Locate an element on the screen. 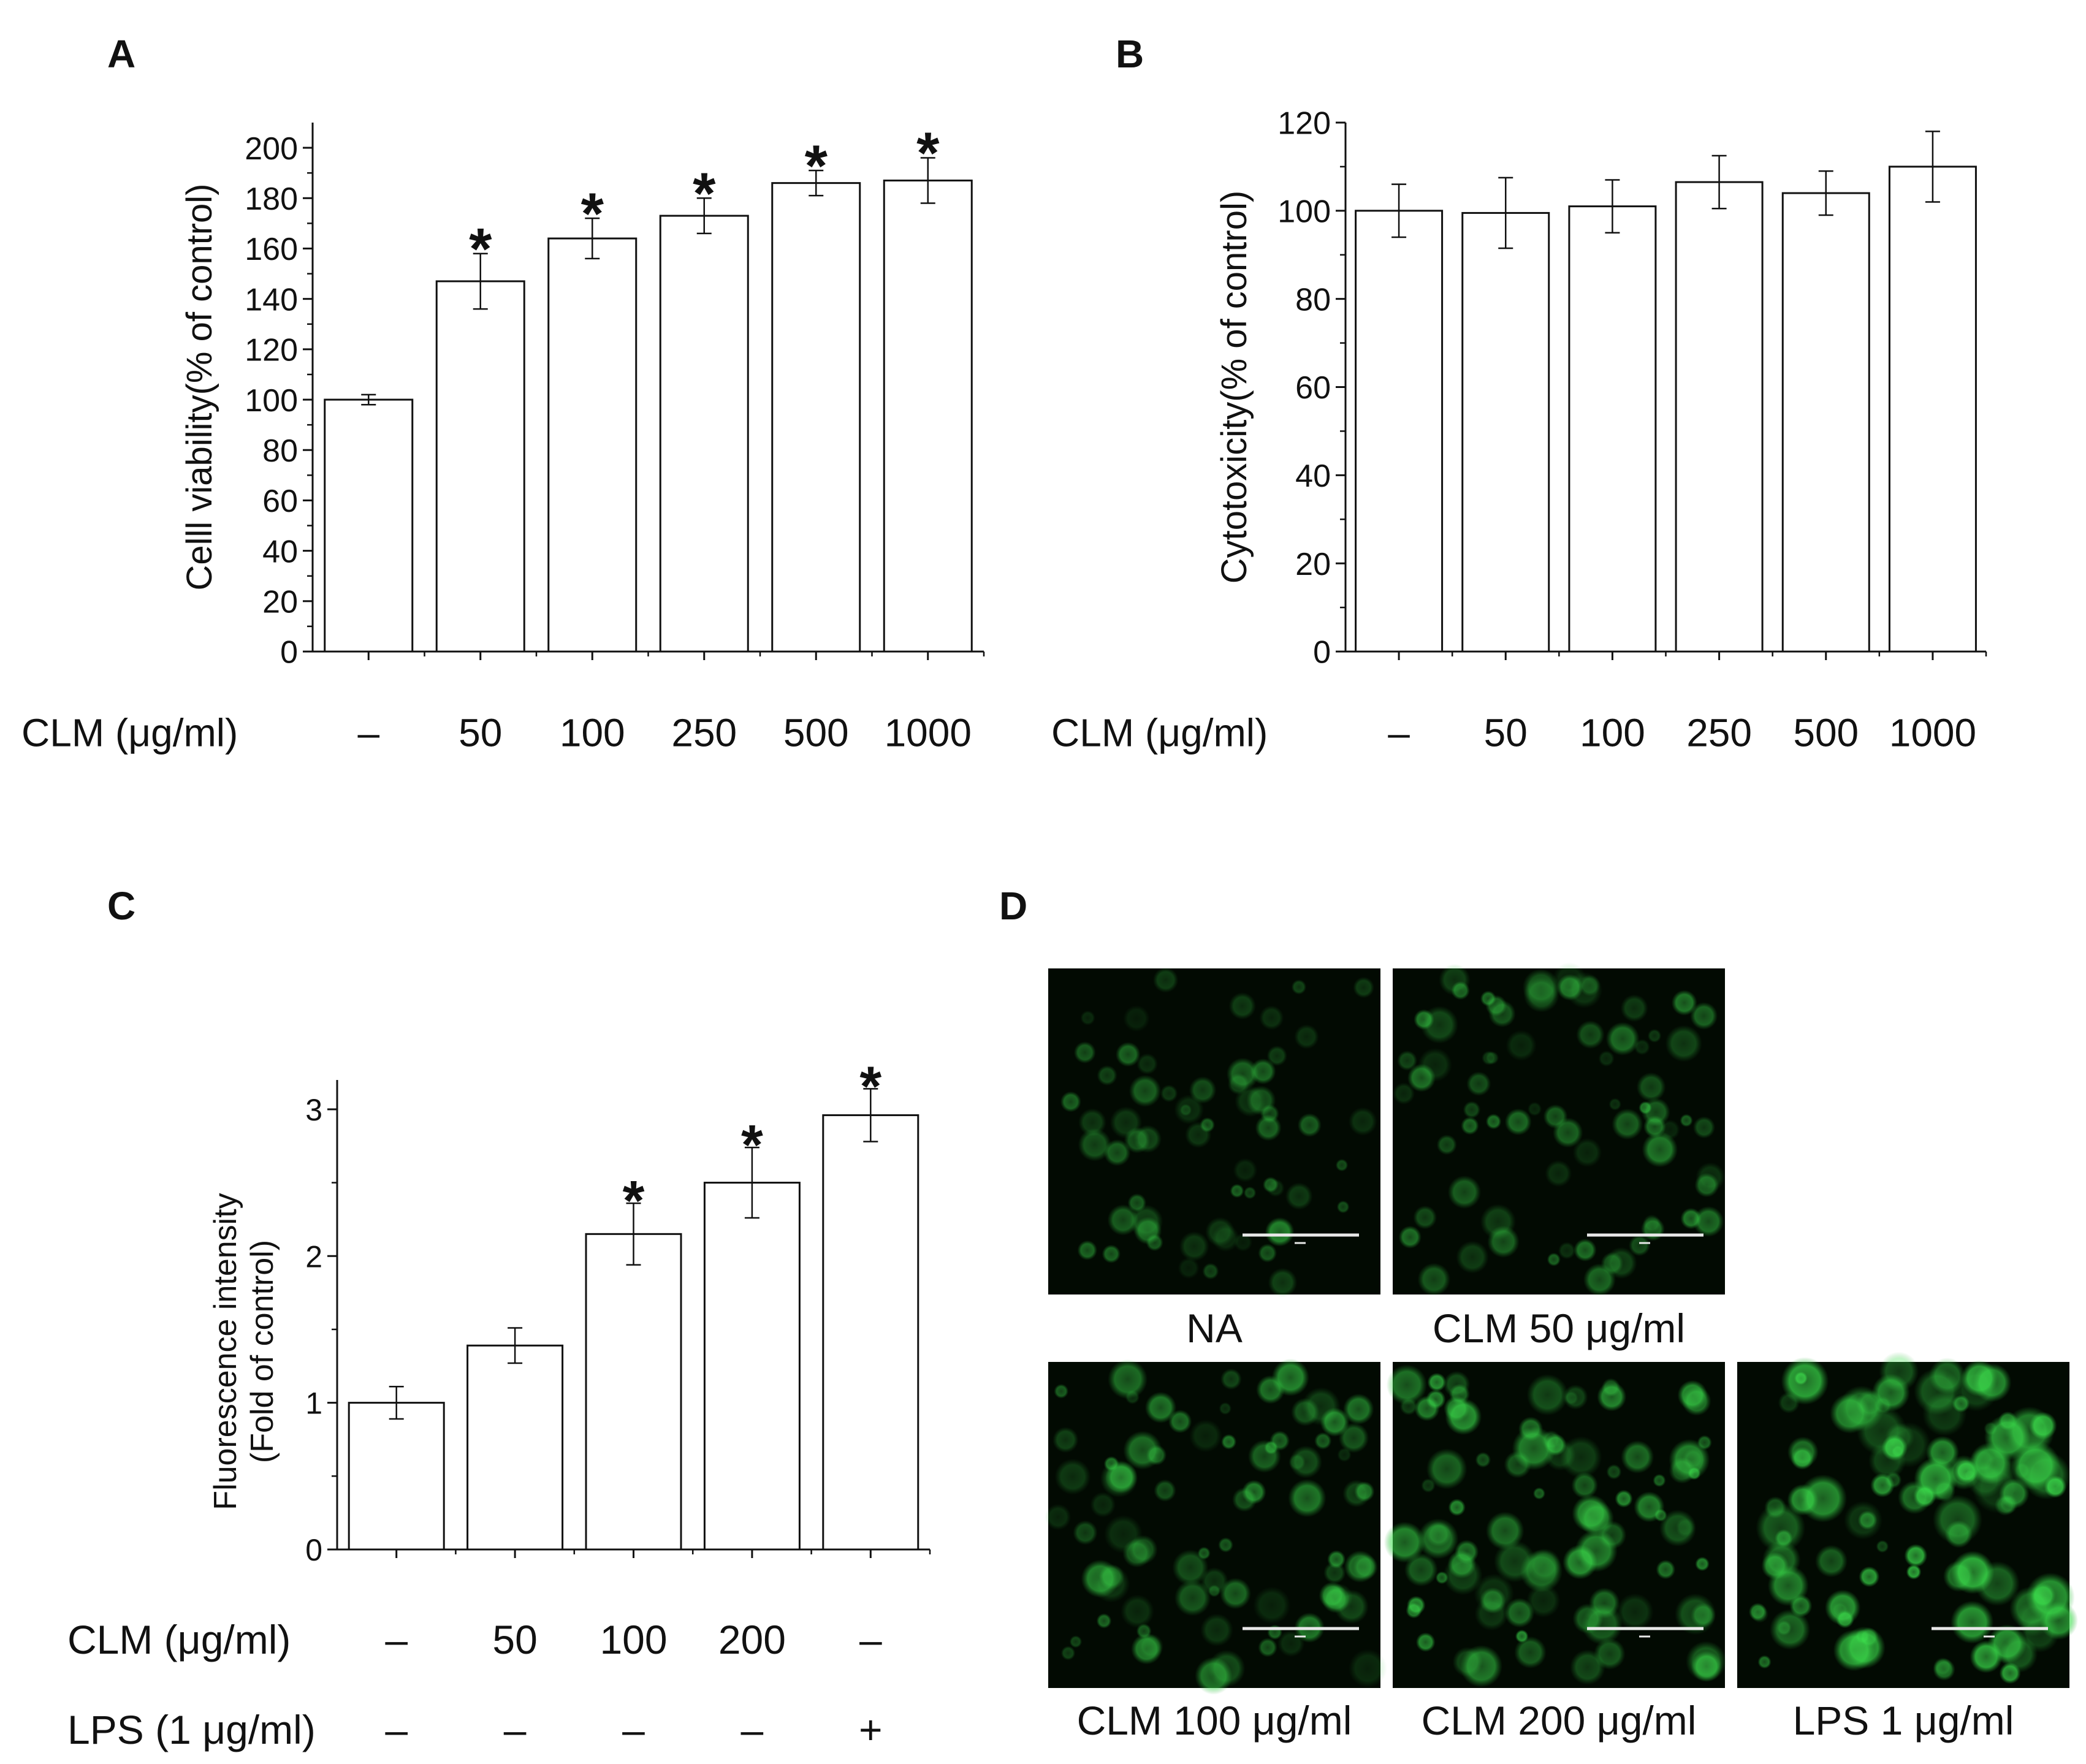 This screenshot has width=2086, height=1764. y-axis-label: (Fold of control) is located at coordinates (262, 1351).